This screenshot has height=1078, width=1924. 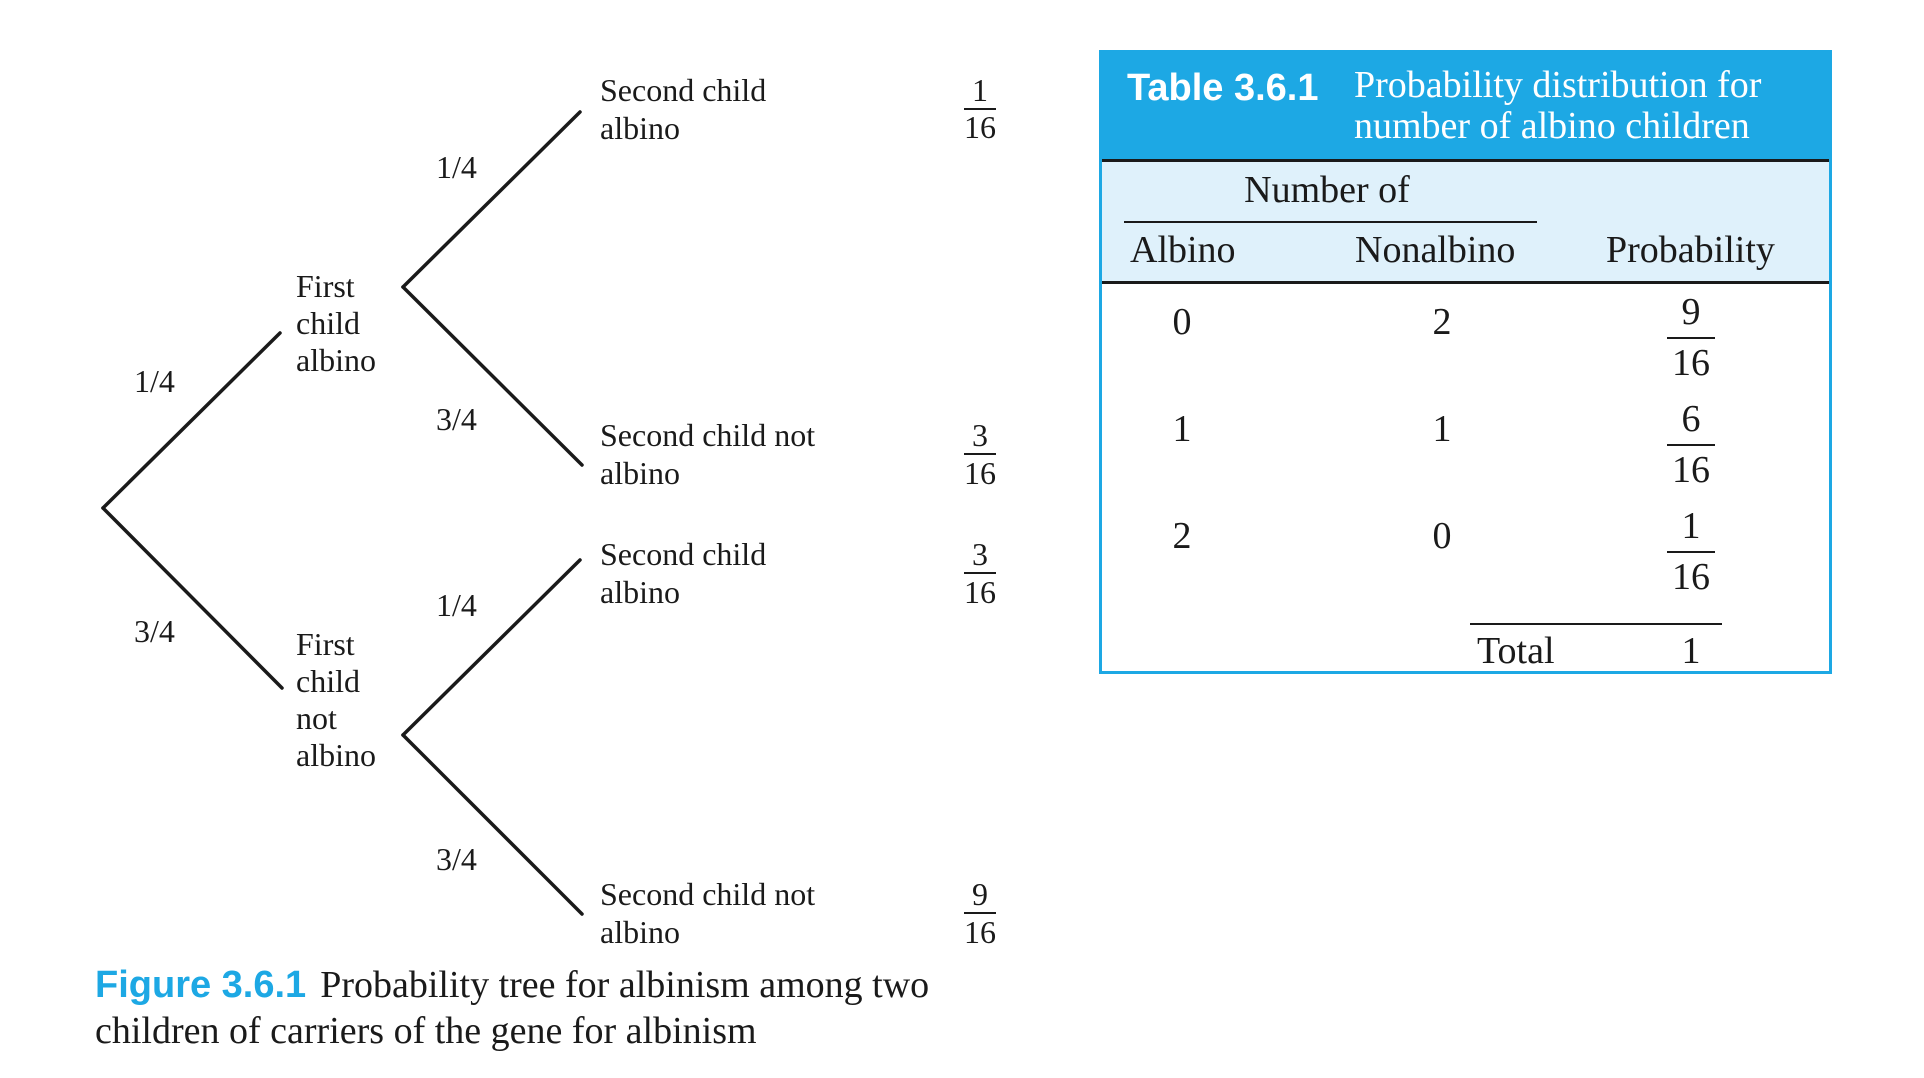 I want to click on total-rule, so click(x=1596, y=624).